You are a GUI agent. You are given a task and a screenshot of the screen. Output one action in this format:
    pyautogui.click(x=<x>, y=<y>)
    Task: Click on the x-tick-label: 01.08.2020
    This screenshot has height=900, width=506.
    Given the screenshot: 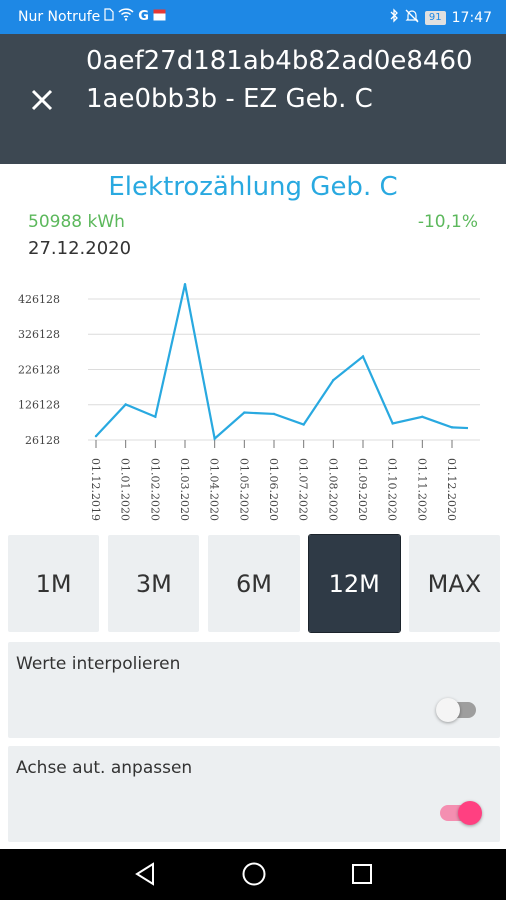 What is the action you would take?
    pyautogui.click(x=332, y=489)
    